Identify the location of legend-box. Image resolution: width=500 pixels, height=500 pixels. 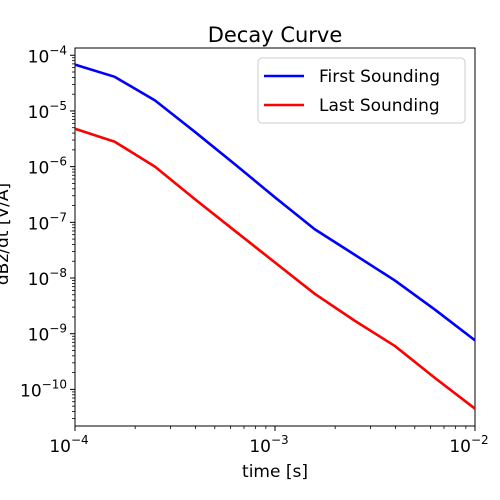
(361, 90).